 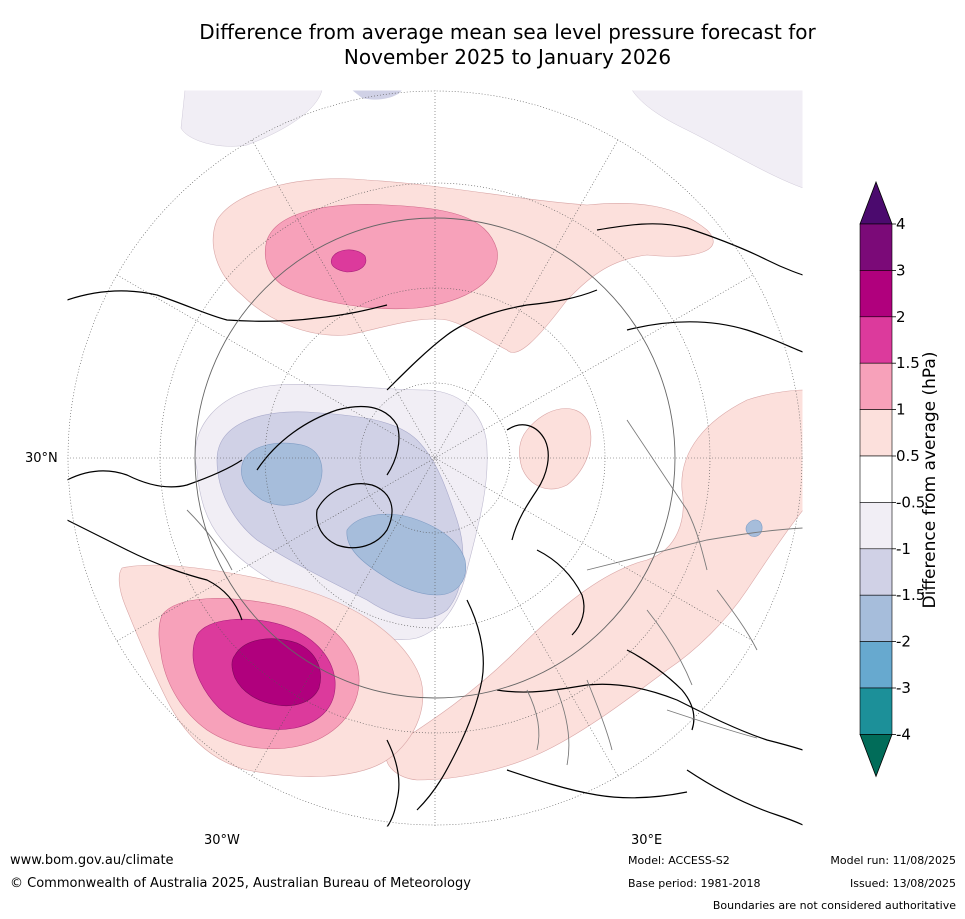 I want to click on colorbar-tick-label: -3, so click(x=903, y=688).